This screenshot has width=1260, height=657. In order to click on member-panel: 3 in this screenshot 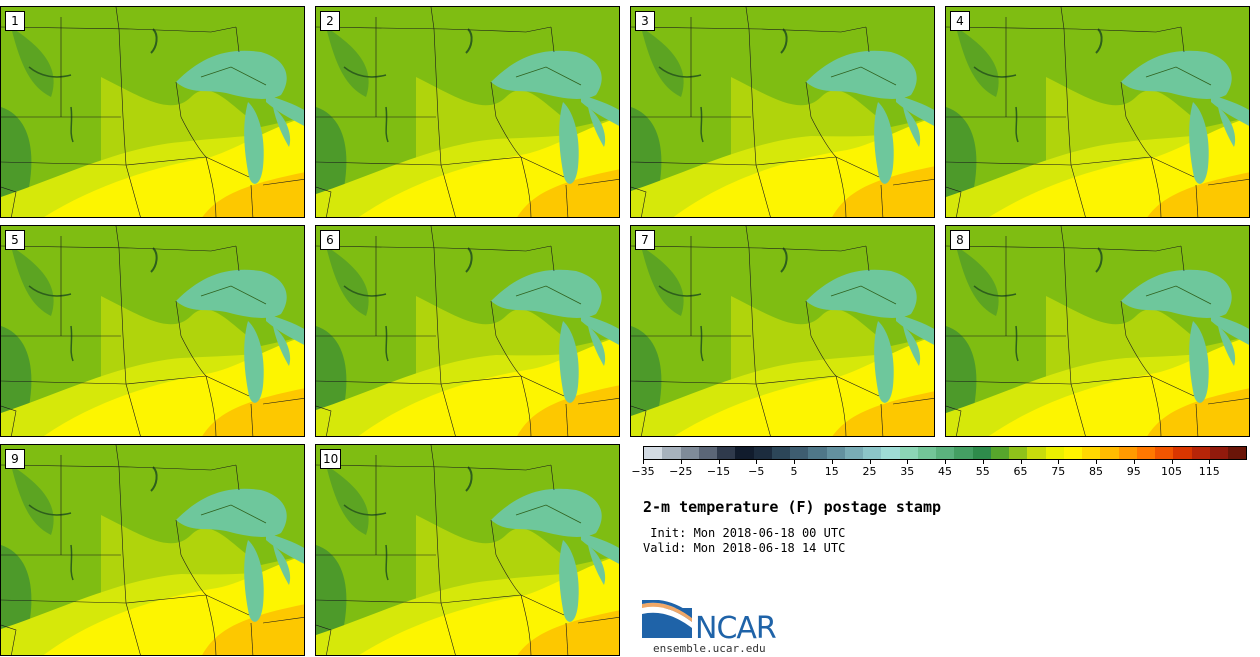, I will do `click(782, 112)`.